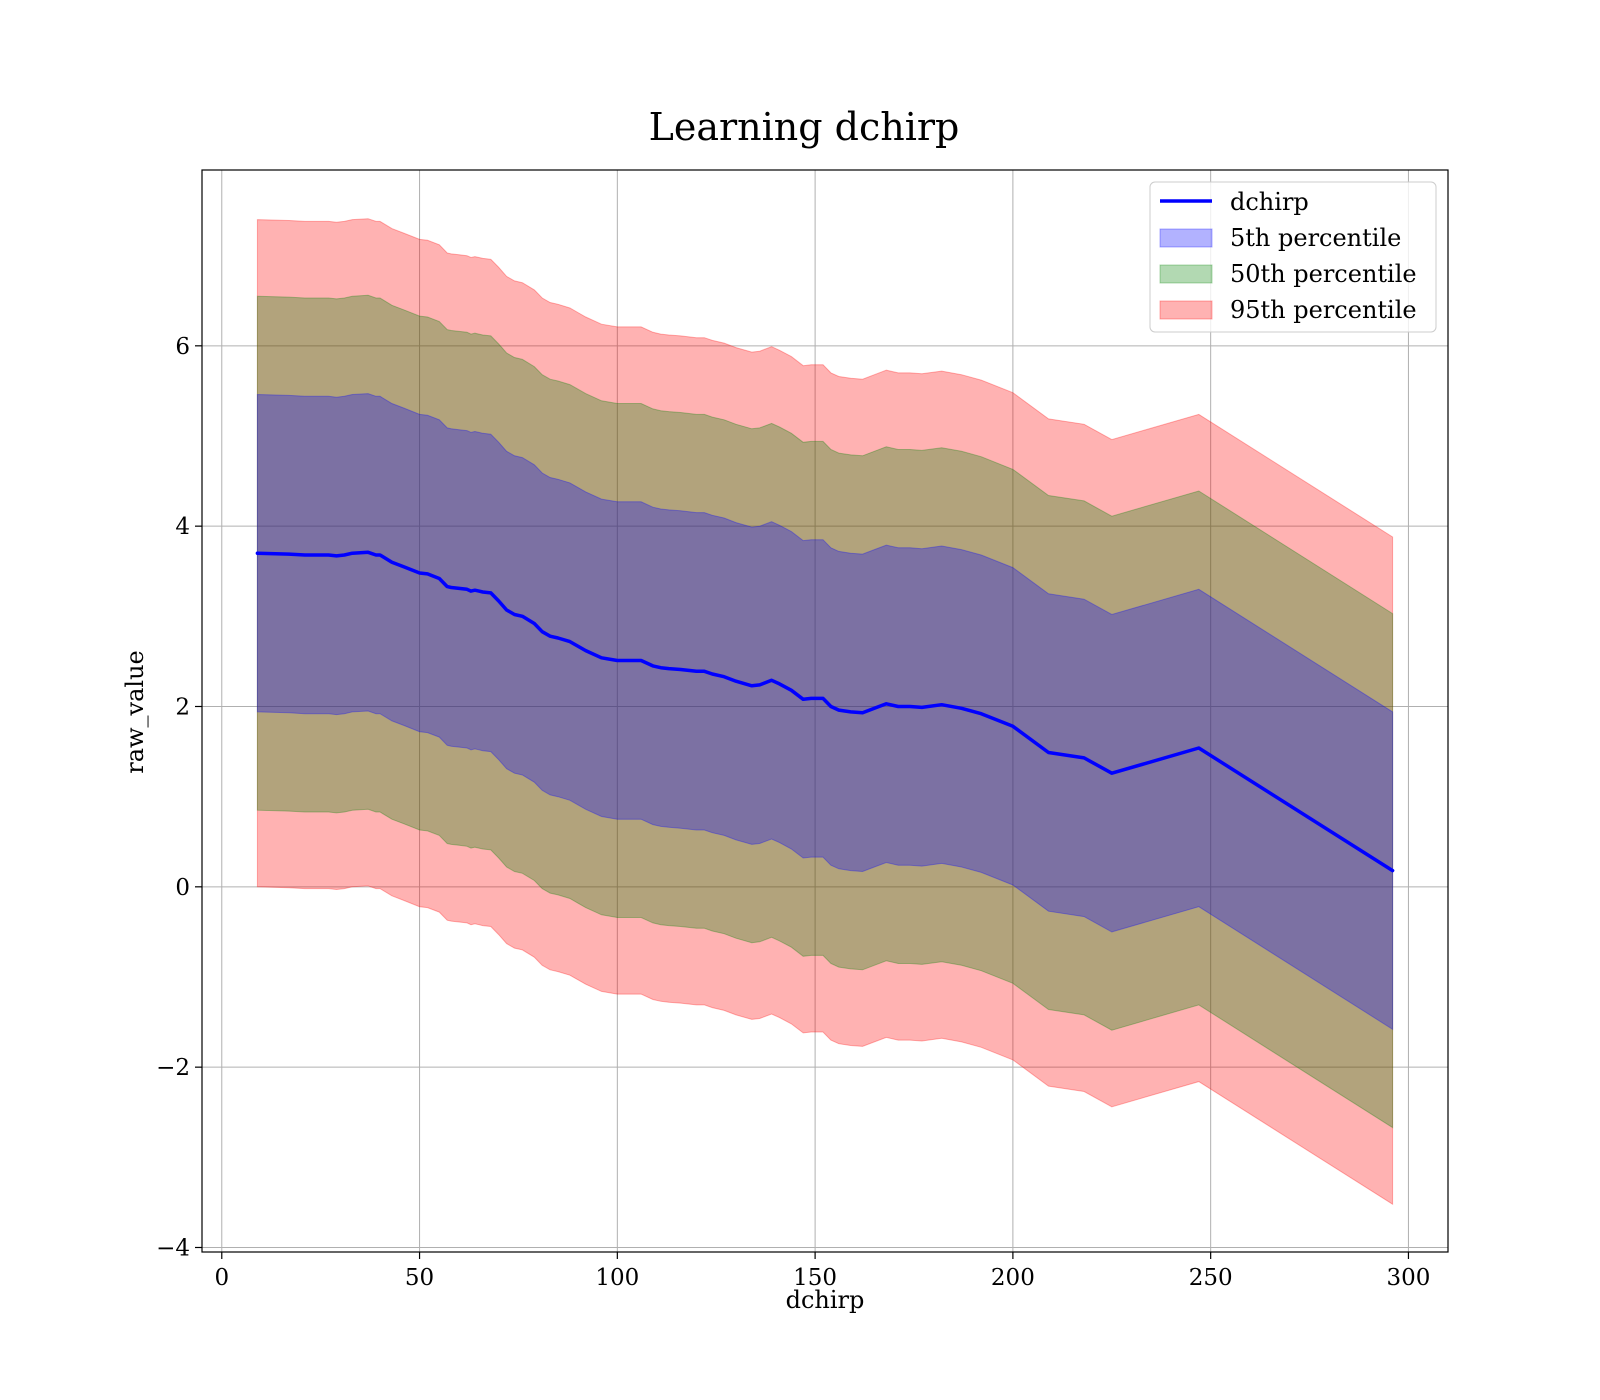 The width and height of the screenshot is (1600, 1400). I want to click on y-tick-label: 4, so click(182, 527).